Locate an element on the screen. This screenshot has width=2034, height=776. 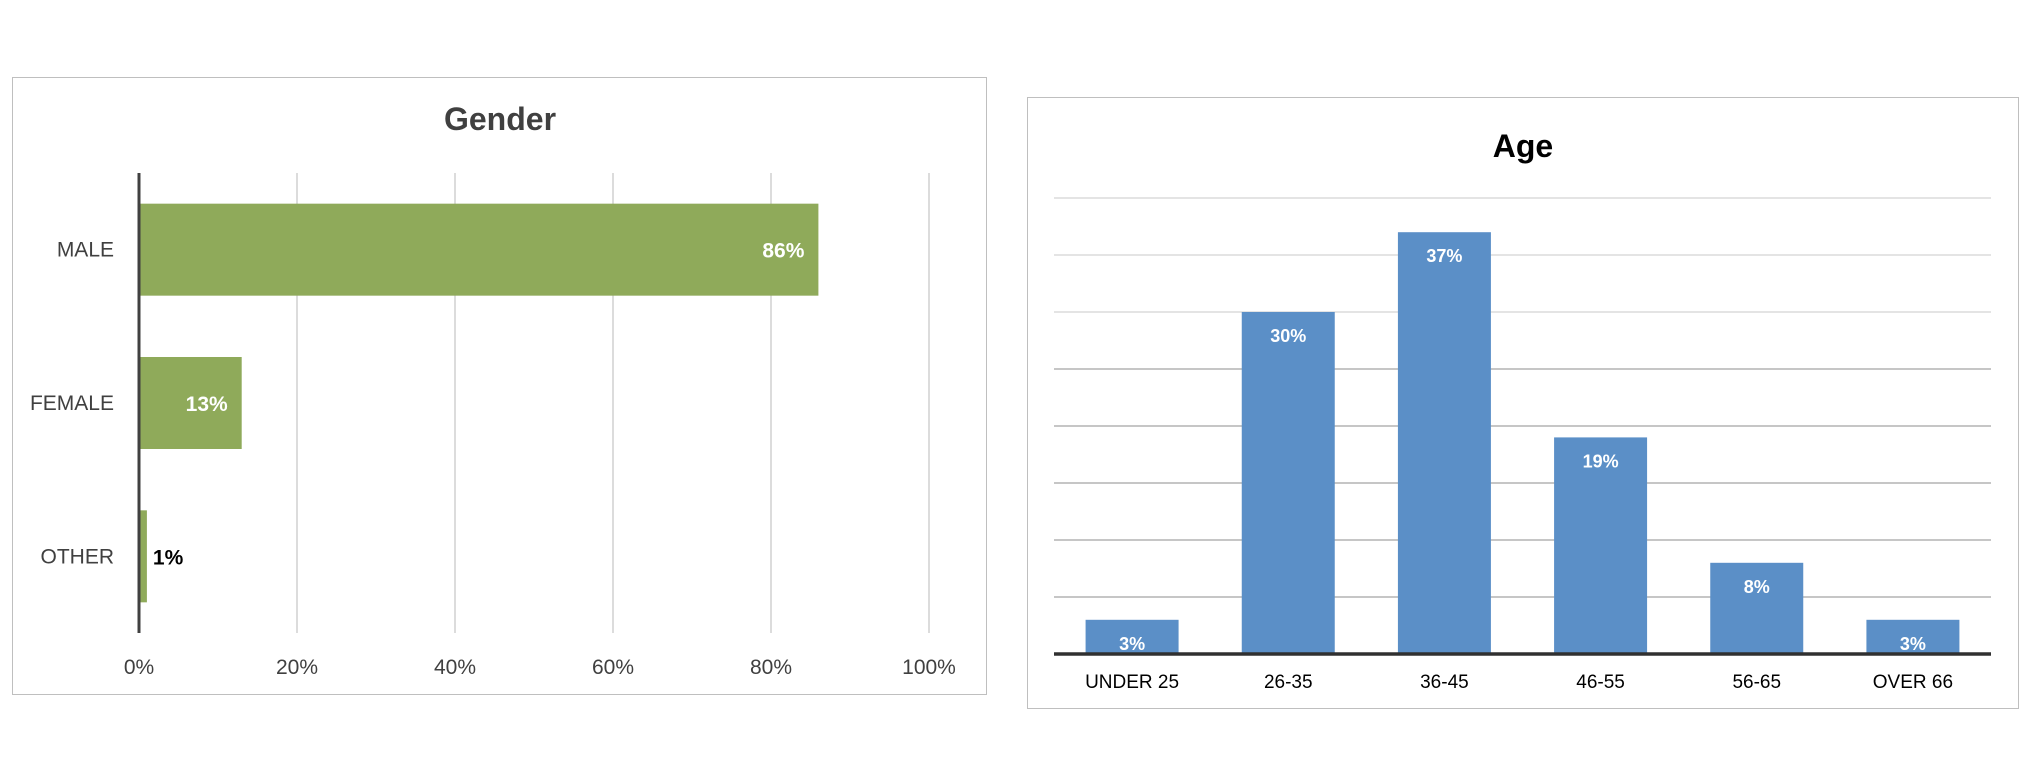
chart-title: Age is located at coordinates (1523, 146).